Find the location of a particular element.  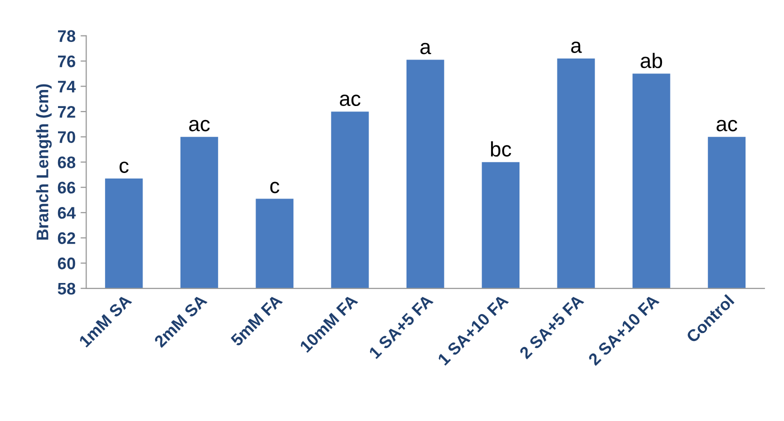

y-axis-title: Branch Length (cm) is located at coordinates (44, 162).